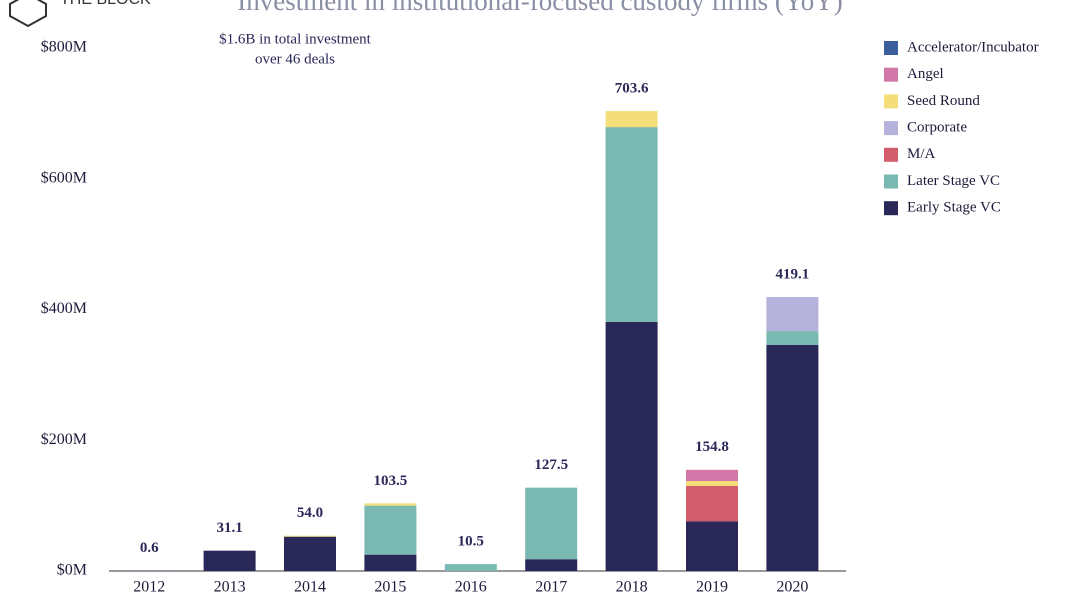  I want to click on y-tick-label: $400M, so click(64, 308).